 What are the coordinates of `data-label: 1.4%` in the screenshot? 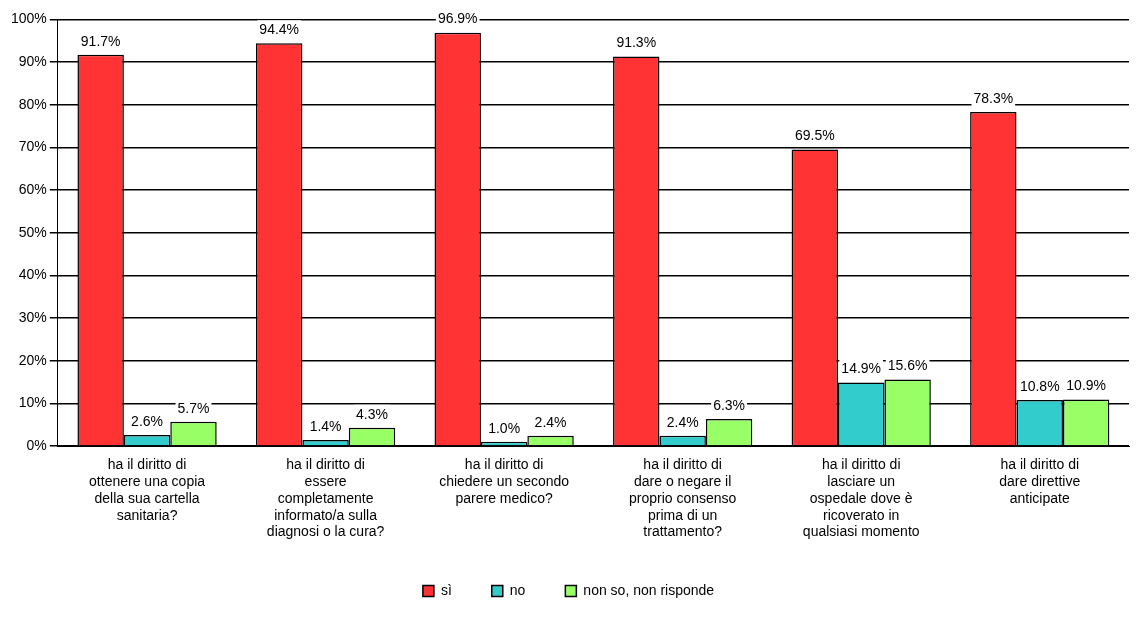 It's located at (325, 425).